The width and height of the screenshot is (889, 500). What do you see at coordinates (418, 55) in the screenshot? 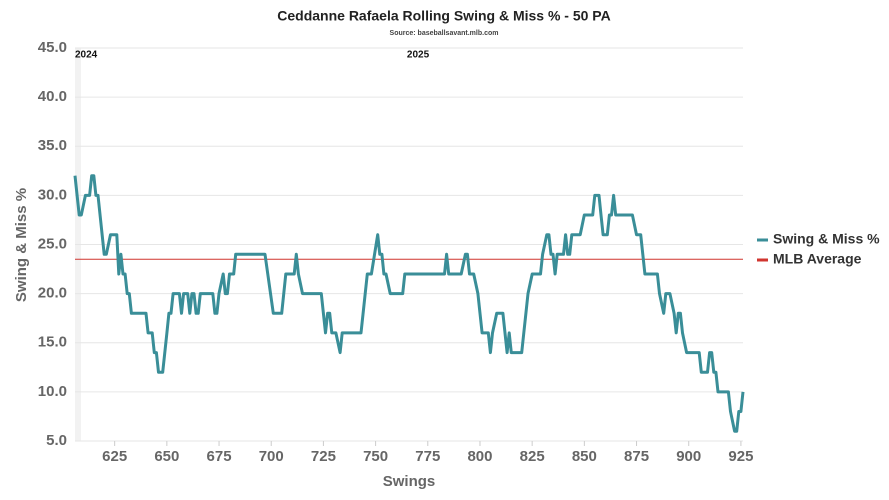
I see `annotation: 2025` at bounding box center [418, 55].